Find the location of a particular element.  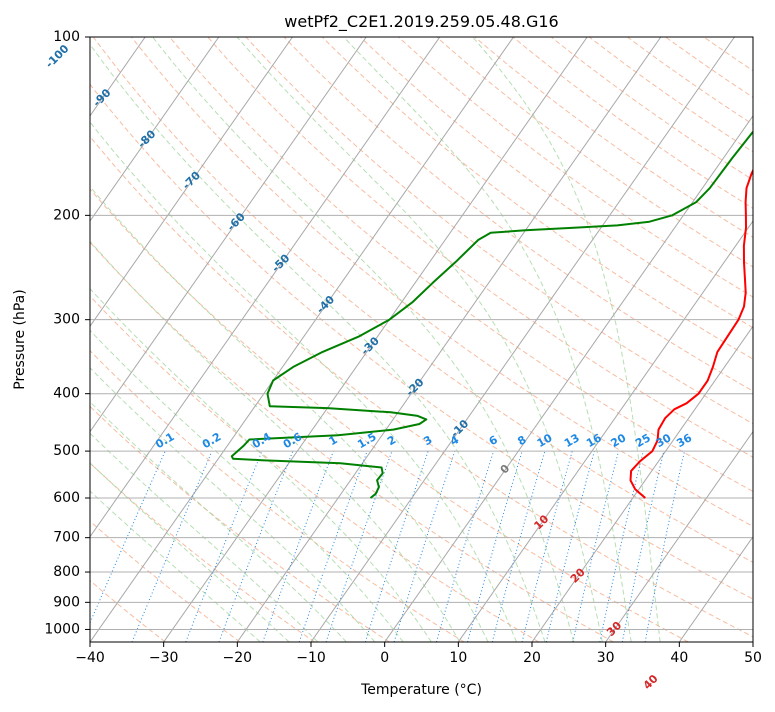

x-tick-label: 10 is located at coordinates (458, 658).